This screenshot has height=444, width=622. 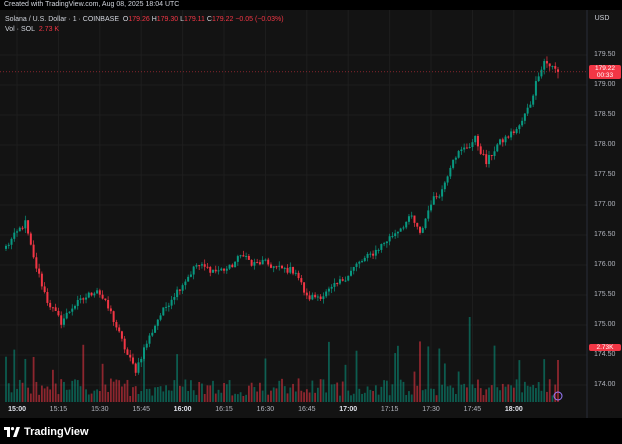 I want to click on close-value: 179.22, so click(x=222, y=19).